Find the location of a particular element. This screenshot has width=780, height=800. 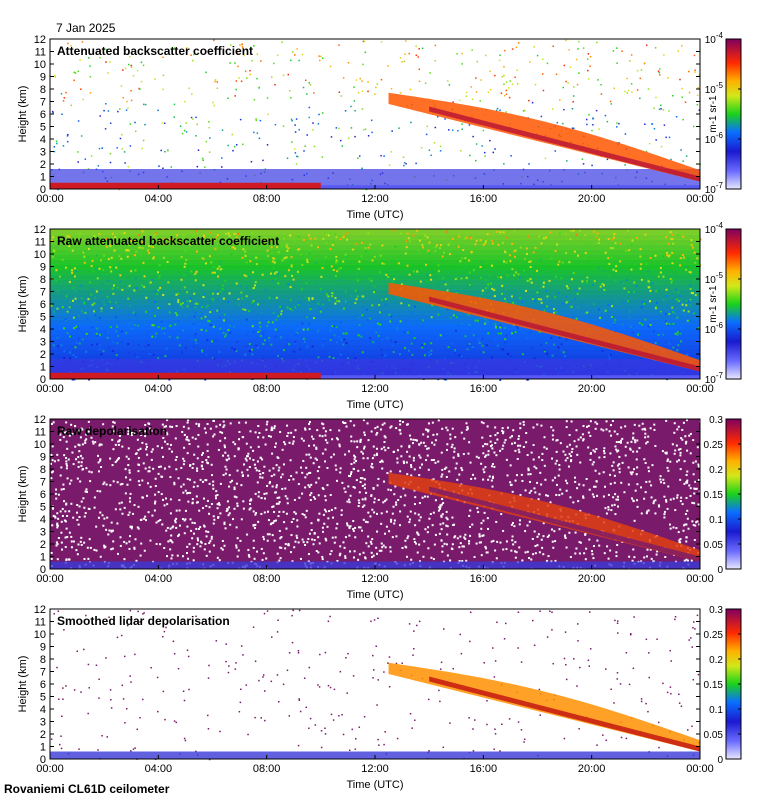

y-tick-label: 3 is located at coordinates (43, 533).